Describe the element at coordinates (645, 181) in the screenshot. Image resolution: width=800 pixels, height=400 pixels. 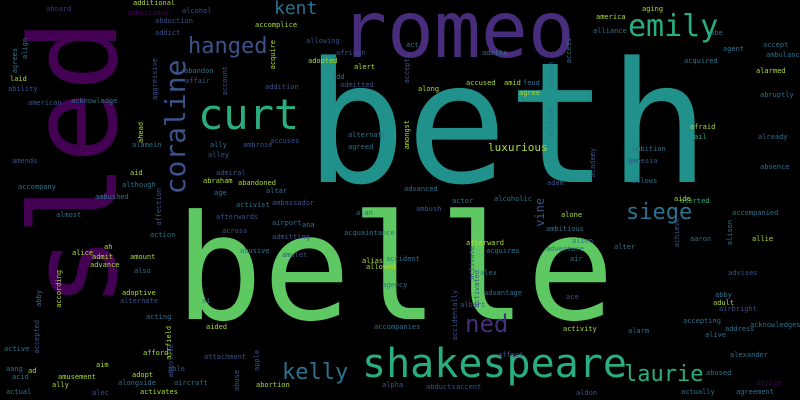
I see `word-47: allows` at that location.